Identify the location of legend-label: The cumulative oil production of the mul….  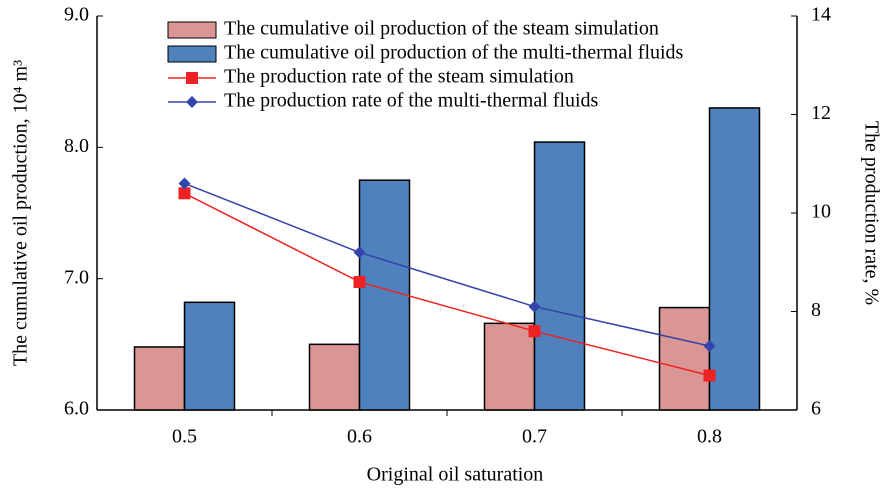
(454, 53).